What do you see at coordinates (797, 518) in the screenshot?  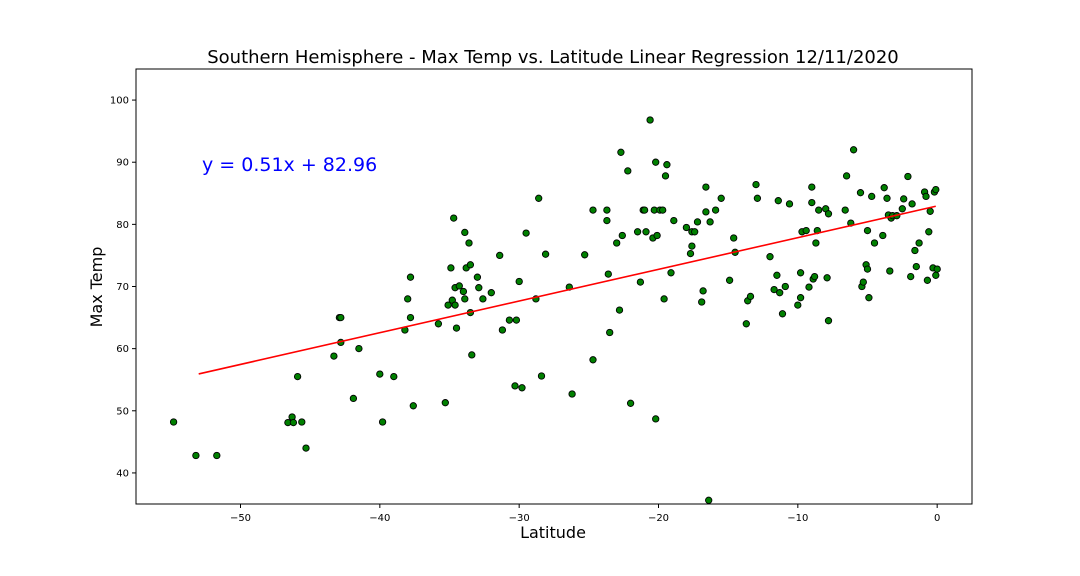 I see `x-tick-label: −10` at bounding box center [797, 518].